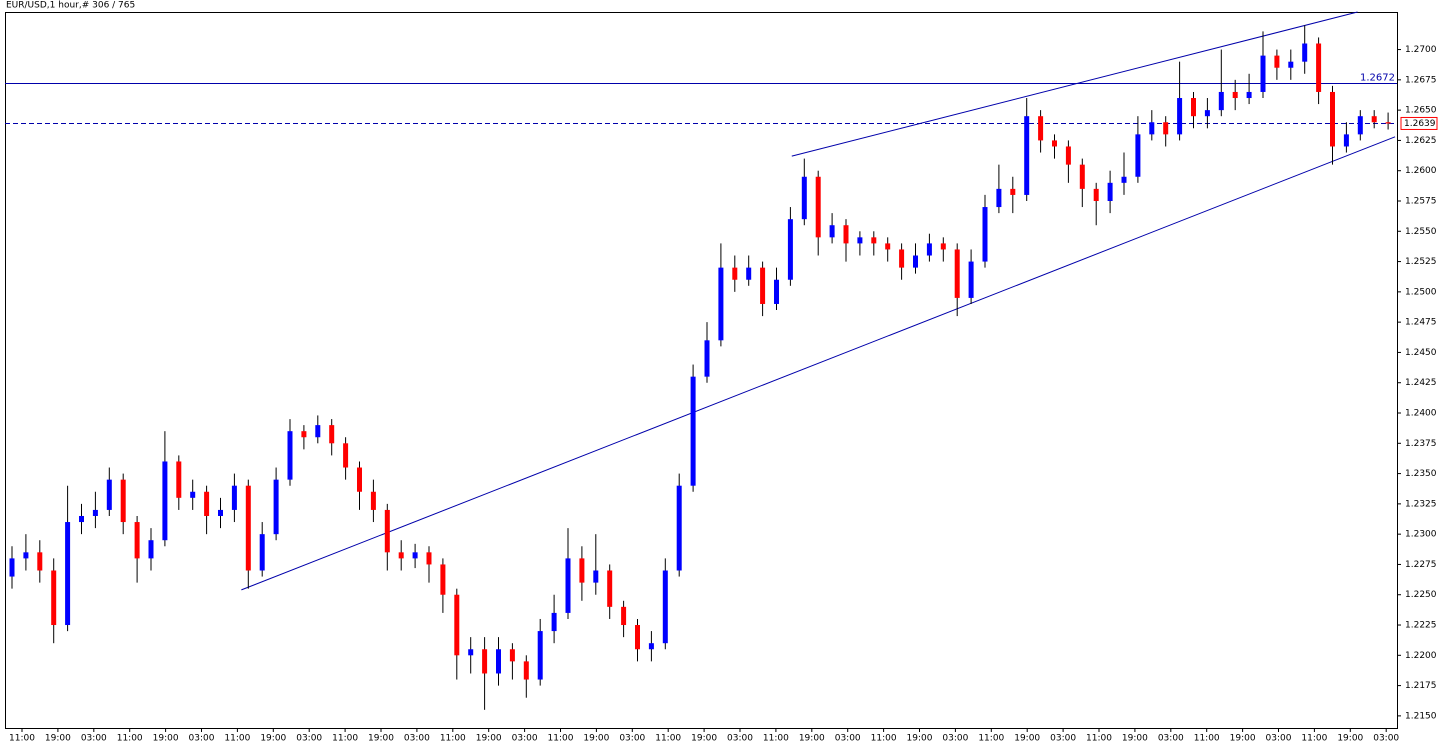 This screenshot has width=1440, height=746. What do you see at coordinates (1421, 383) in the screenshot?
I see `y-tick-label: 1.2425` at bounding box center [1421, 383].